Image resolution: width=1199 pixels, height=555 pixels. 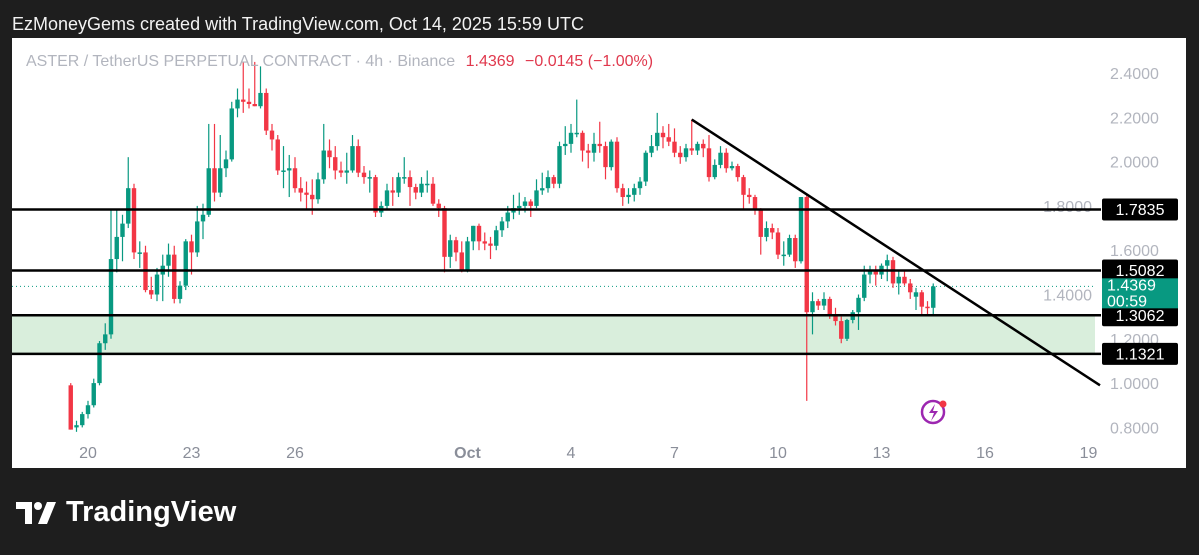 What do you see at coordinates (1140, 293) in the screenshot?
I see `last-price-label-bg` at bounding box center [1140, 293].